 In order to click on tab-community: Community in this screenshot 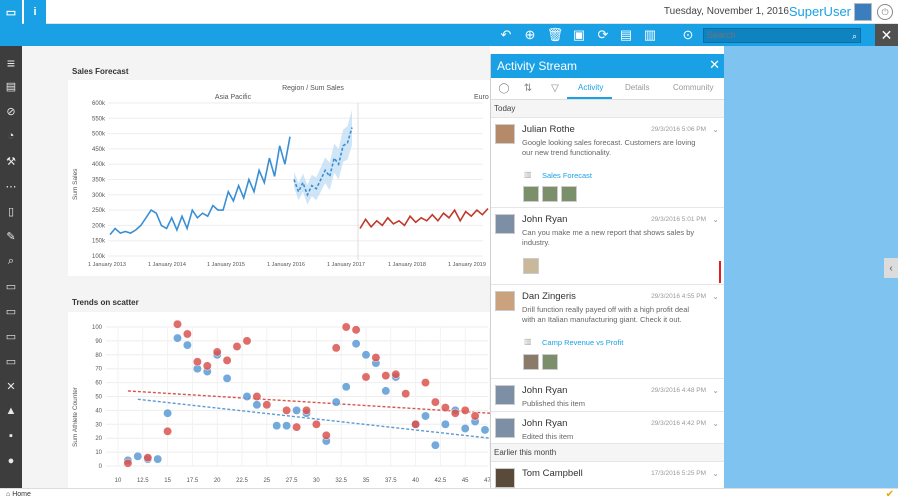, I will do `click(693, 87)`.